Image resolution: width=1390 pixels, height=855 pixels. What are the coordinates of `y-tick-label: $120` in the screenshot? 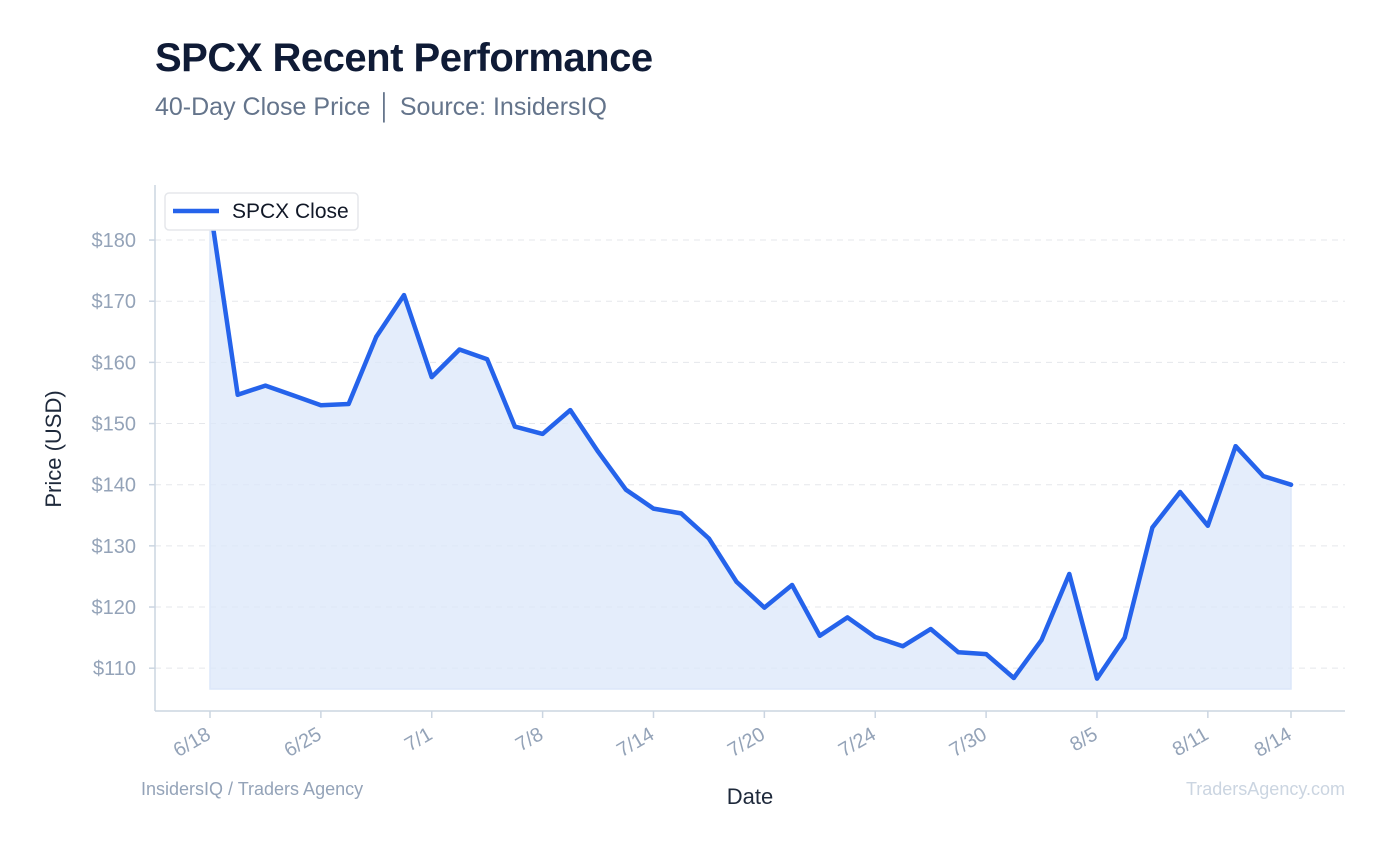 It's located at (114, 608).